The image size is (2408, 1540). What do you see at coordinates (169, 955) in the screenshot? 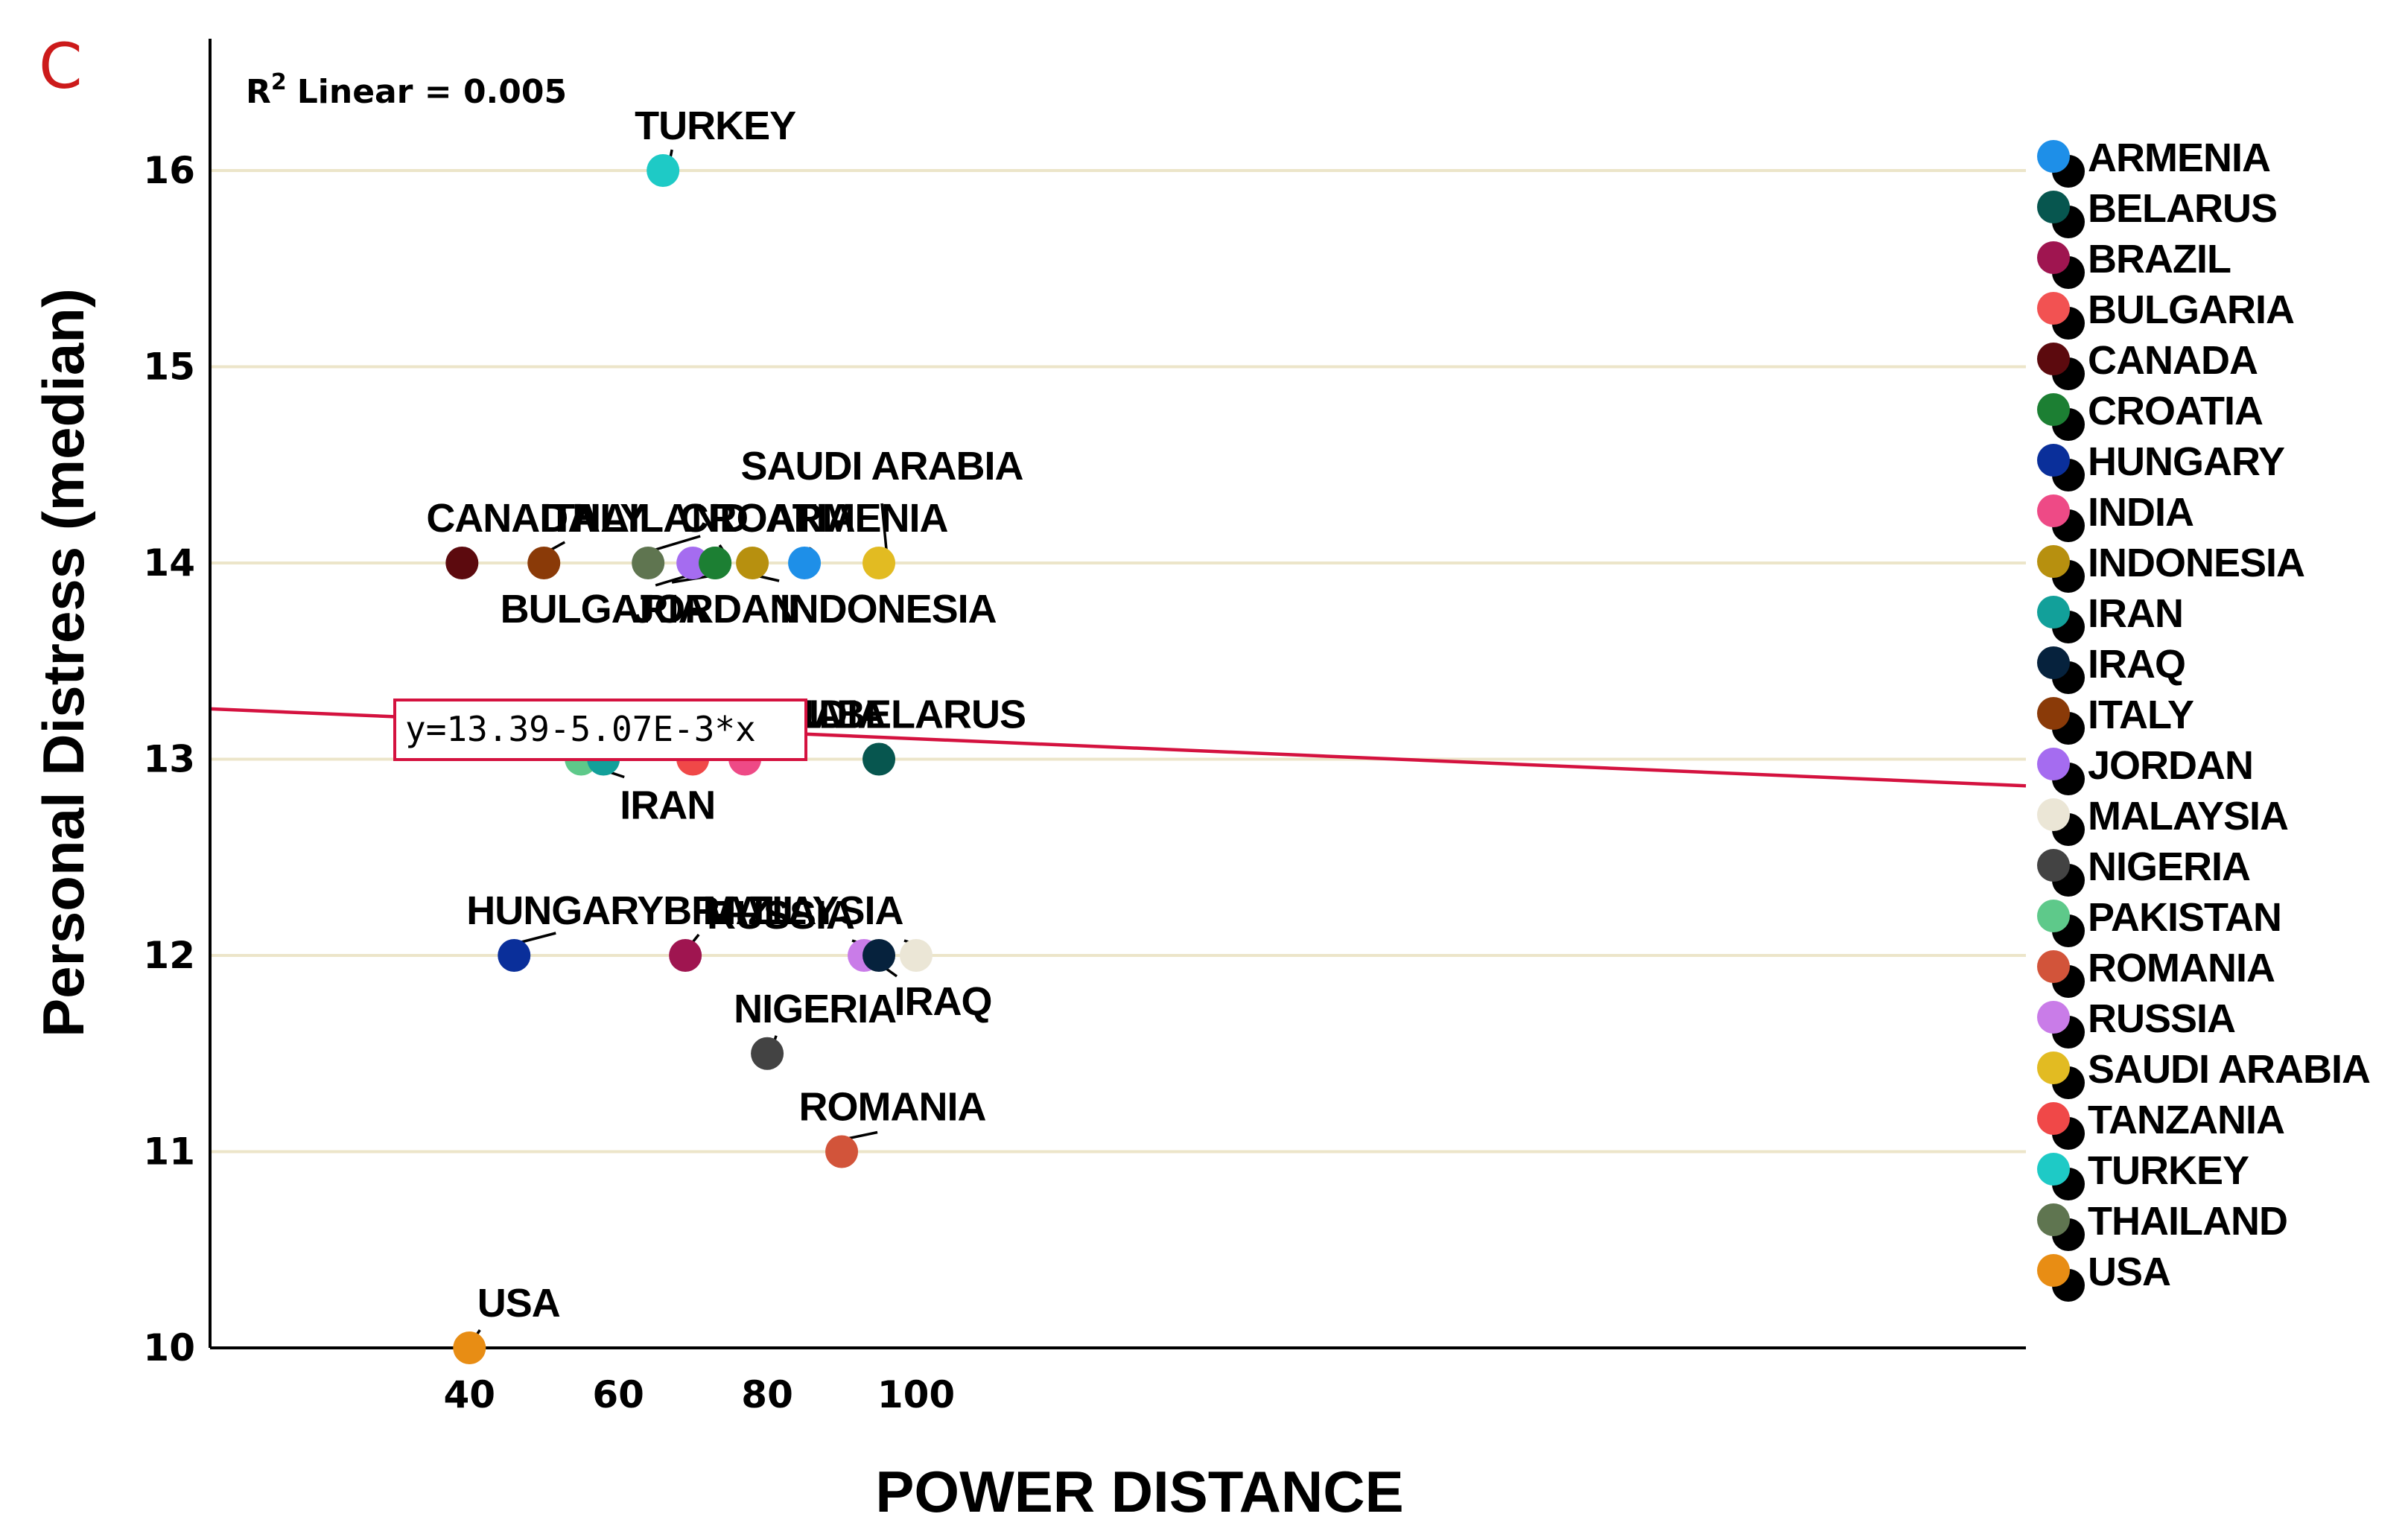
I see `y-tick-label: 12` at bounding box center [169, 955].